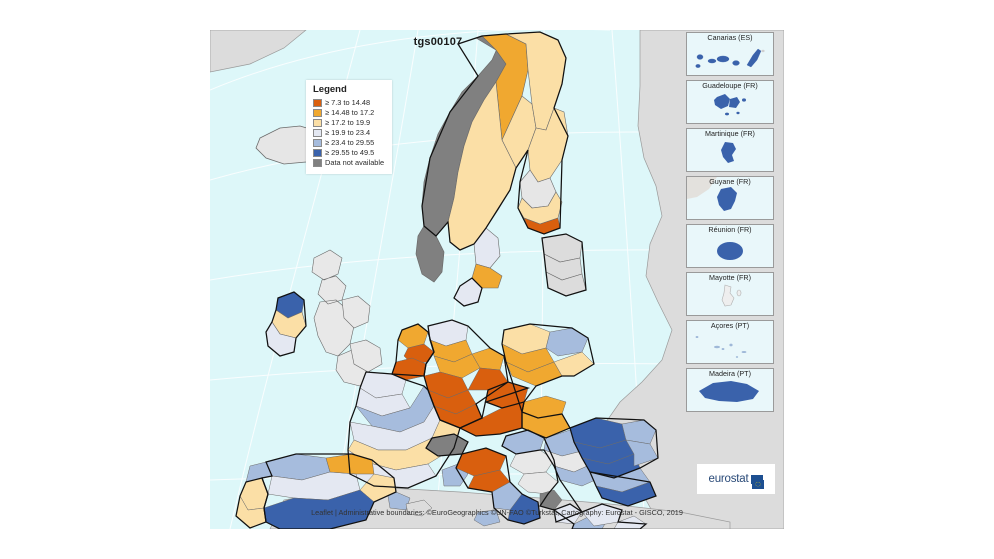  I want to click on legend-item: Data not available, so click(348, 163).